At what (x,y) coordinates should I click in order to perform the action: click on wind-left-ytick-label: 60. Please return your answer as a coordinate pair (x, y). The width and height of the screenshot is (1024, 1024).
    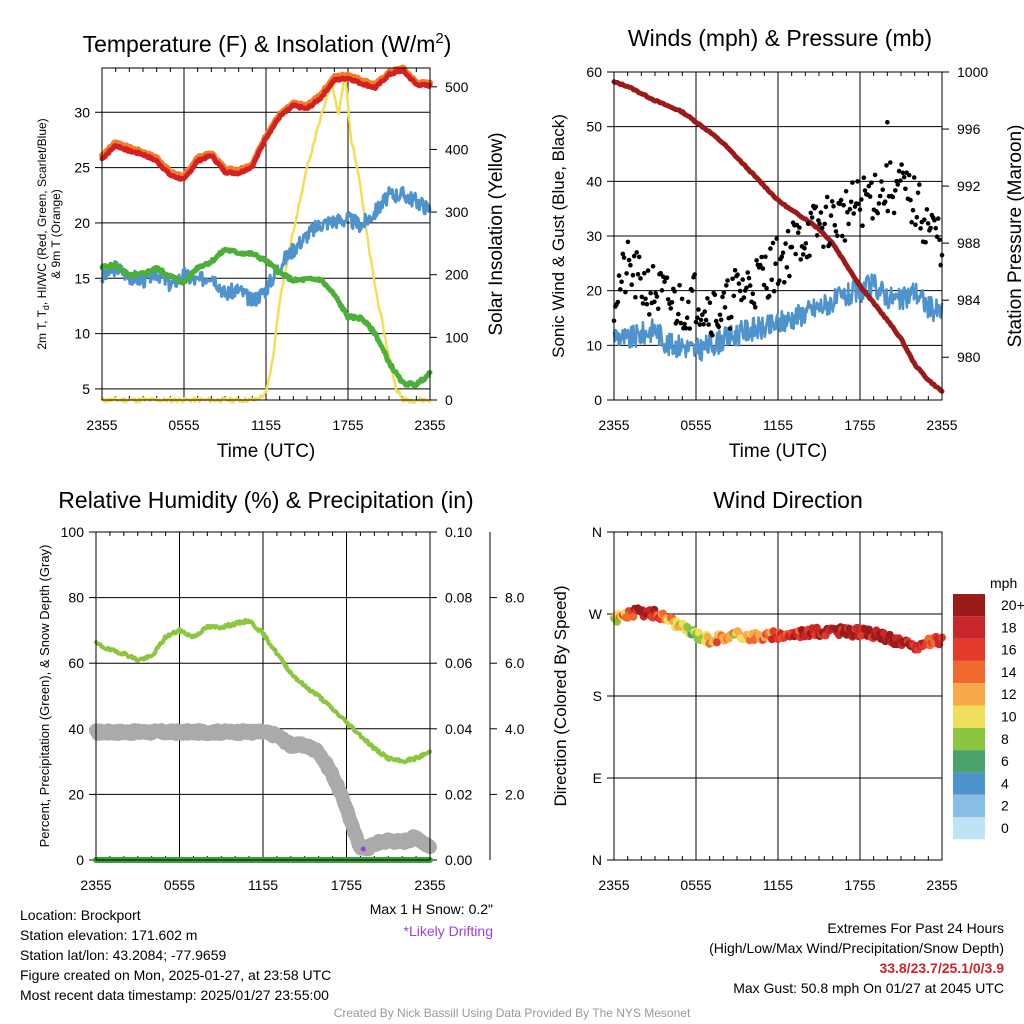
    Looking at the image, I should click on (594, 72).